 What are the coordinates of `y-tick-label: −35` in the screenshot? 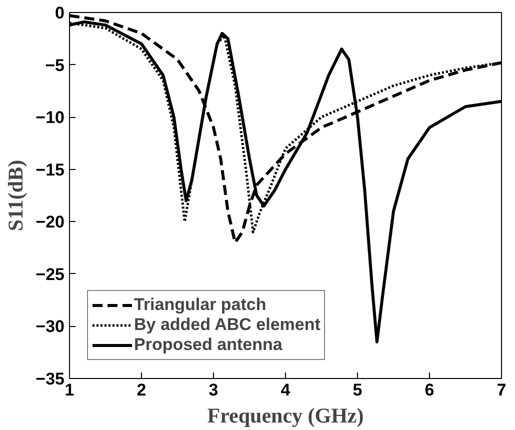 It's located at (50, 379).